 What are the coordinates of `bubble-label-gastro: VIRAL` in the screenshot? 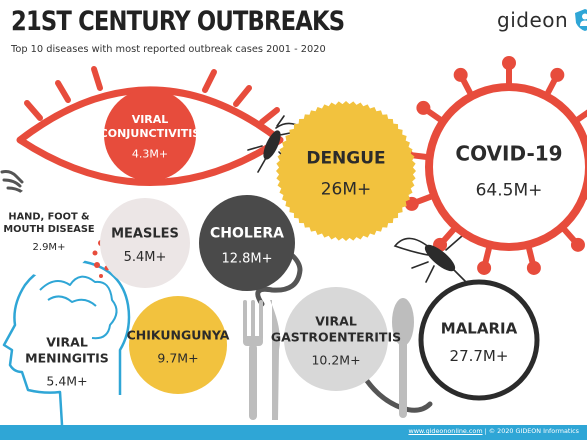 It's located at (336, 321).